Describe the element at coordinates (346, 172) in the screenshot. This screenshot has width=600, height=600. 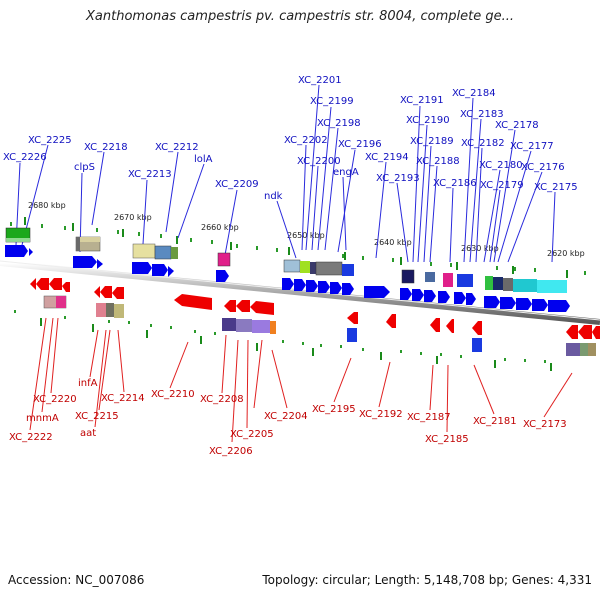
I see `gene-label-engA: engA` at that location.